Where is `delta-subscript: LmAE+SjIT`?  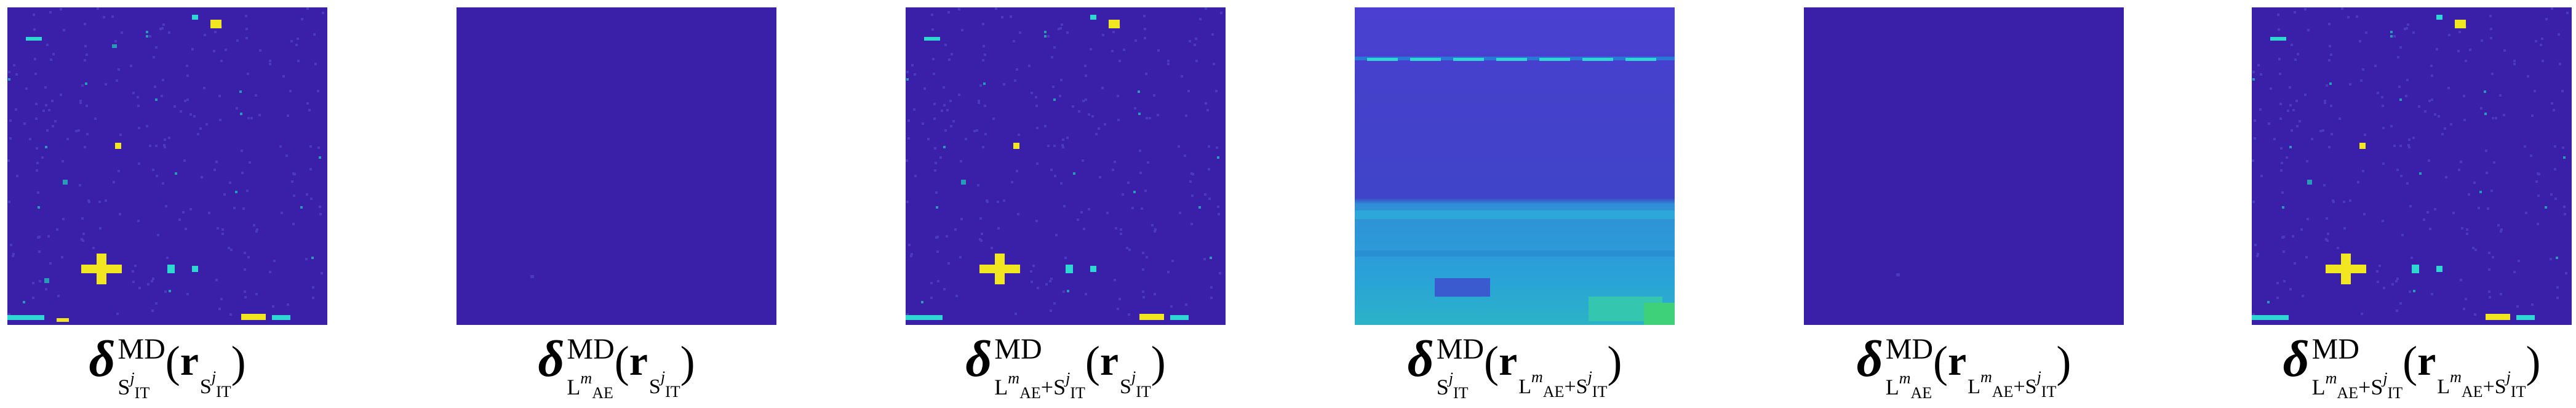 delta-subscript: LmAE+SjIT is located at coordinates (2357, 385).